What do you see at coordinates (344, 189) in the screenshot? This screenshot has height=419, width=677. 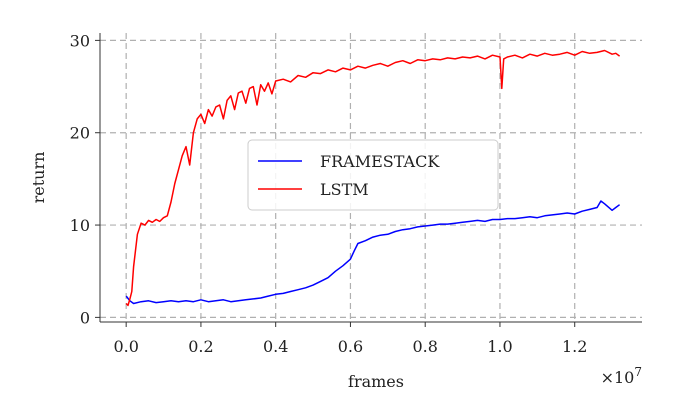 I see `legend-label-lstm: LSTM` at bounding box center [344, 189].